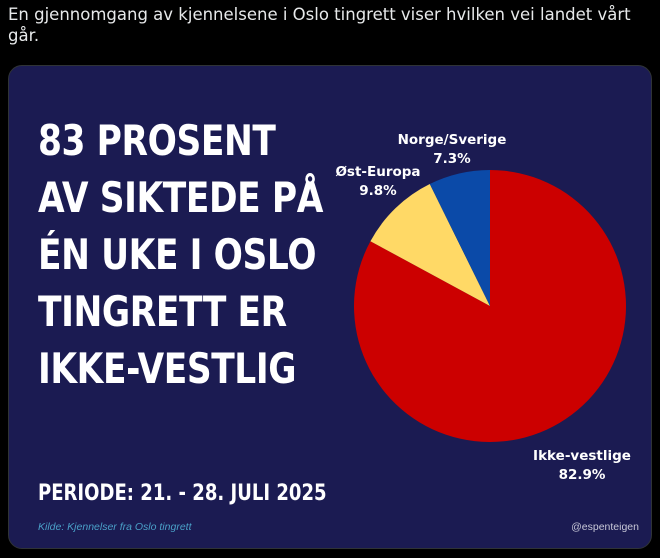  Describe the element at coordinates (582, 456) in the screenshot. I see `slice-label: Ikke-vestlige` at that location.